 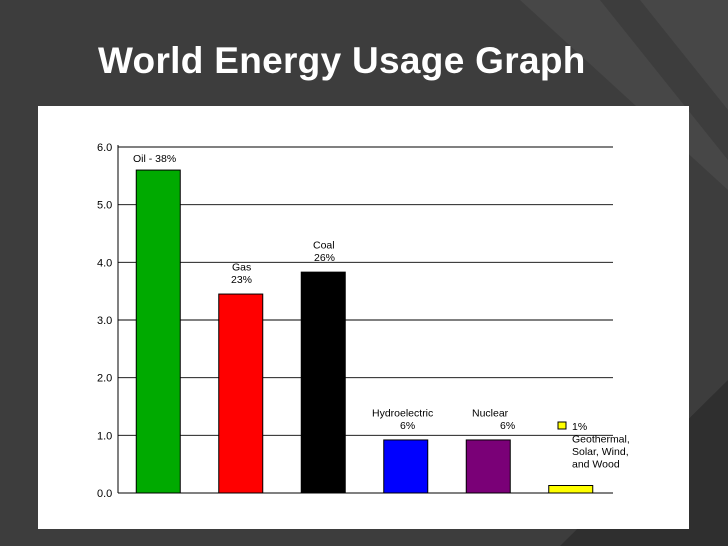 I want to click on y-tick-label: 2.0, so click(x=104, y=379).